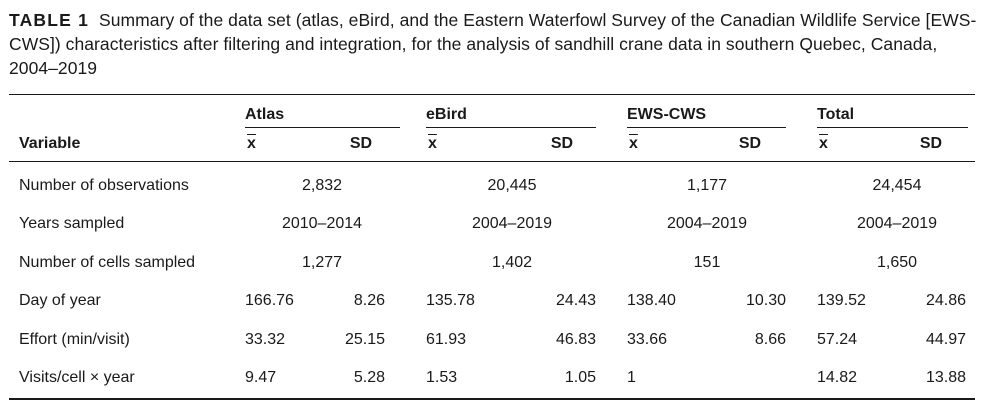 Image resolution: width=994 pixels, height=415 pixels. What do you see at coordinates (575, 339) in the screenshot?
I see `table-cell: 46.83` at bounding box center [575, 339].